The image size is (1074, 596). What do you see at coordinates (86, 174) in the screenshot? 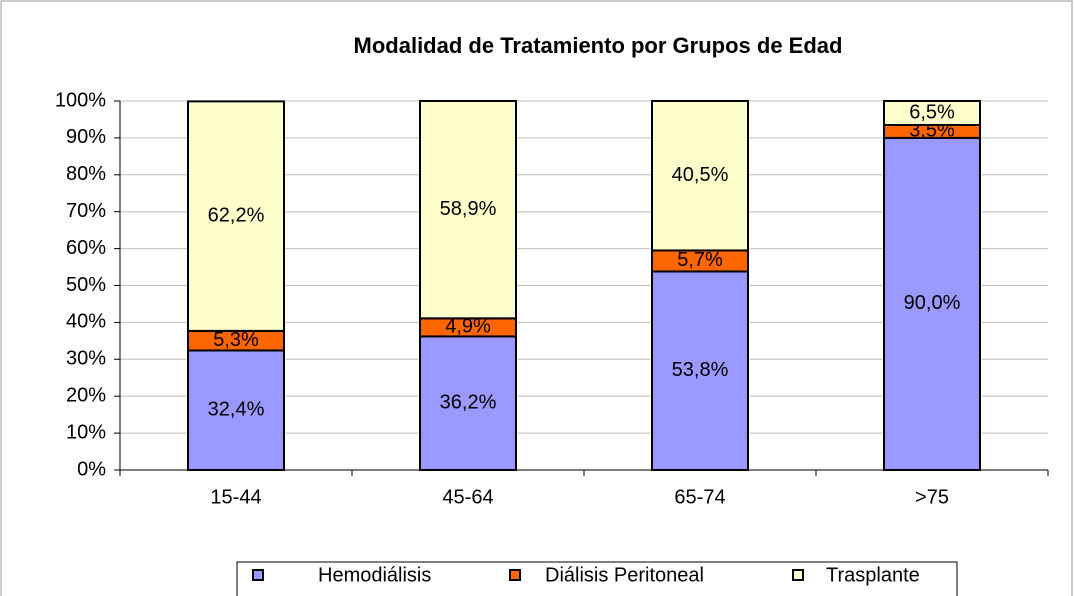
I see `y-tick-label: 80%` at bounding box center [86, 174].